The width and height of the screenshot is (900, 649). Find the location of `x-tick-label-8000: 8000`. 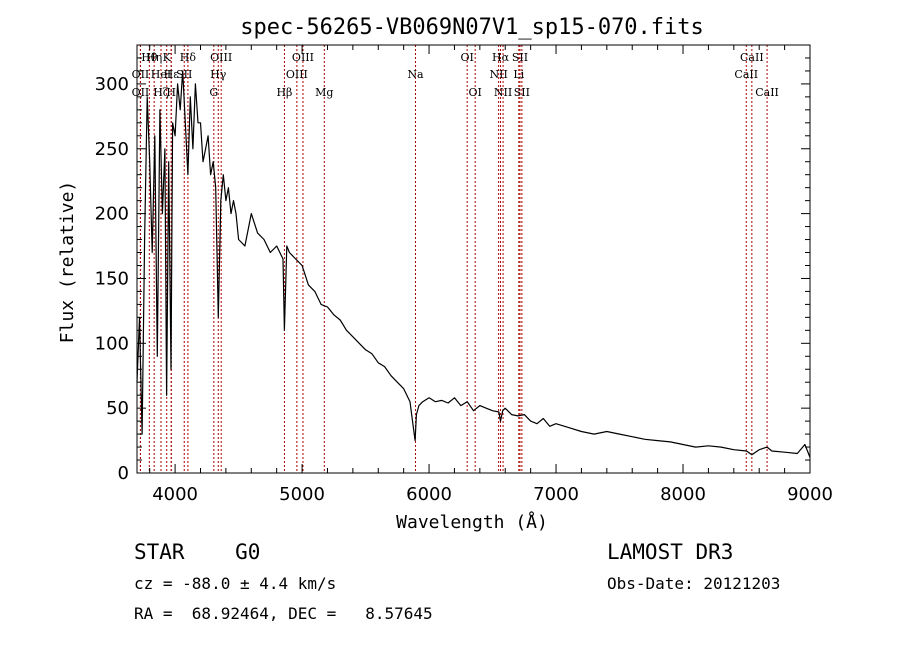

x-tick-label-8000: 8000 is located at coordinates (683, 494).